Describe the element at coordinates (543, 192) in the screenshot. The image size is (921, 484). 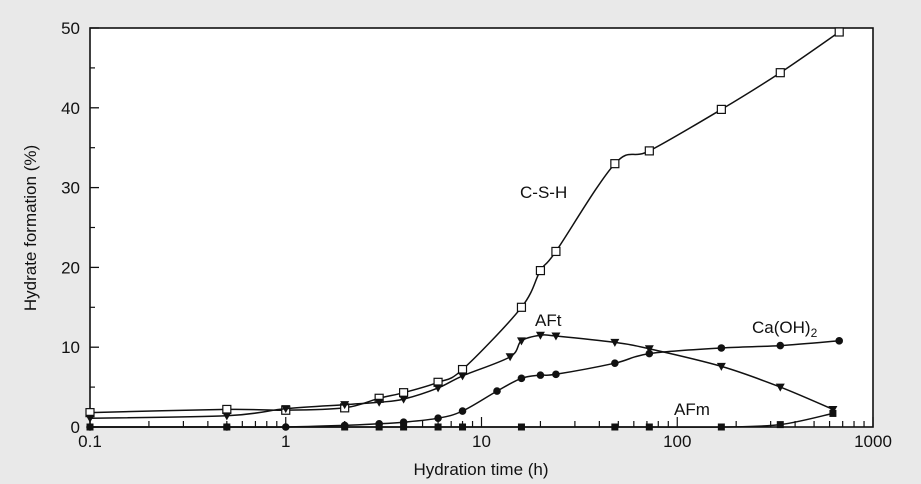
I see `series-label-csh: C-S-H` at that location.